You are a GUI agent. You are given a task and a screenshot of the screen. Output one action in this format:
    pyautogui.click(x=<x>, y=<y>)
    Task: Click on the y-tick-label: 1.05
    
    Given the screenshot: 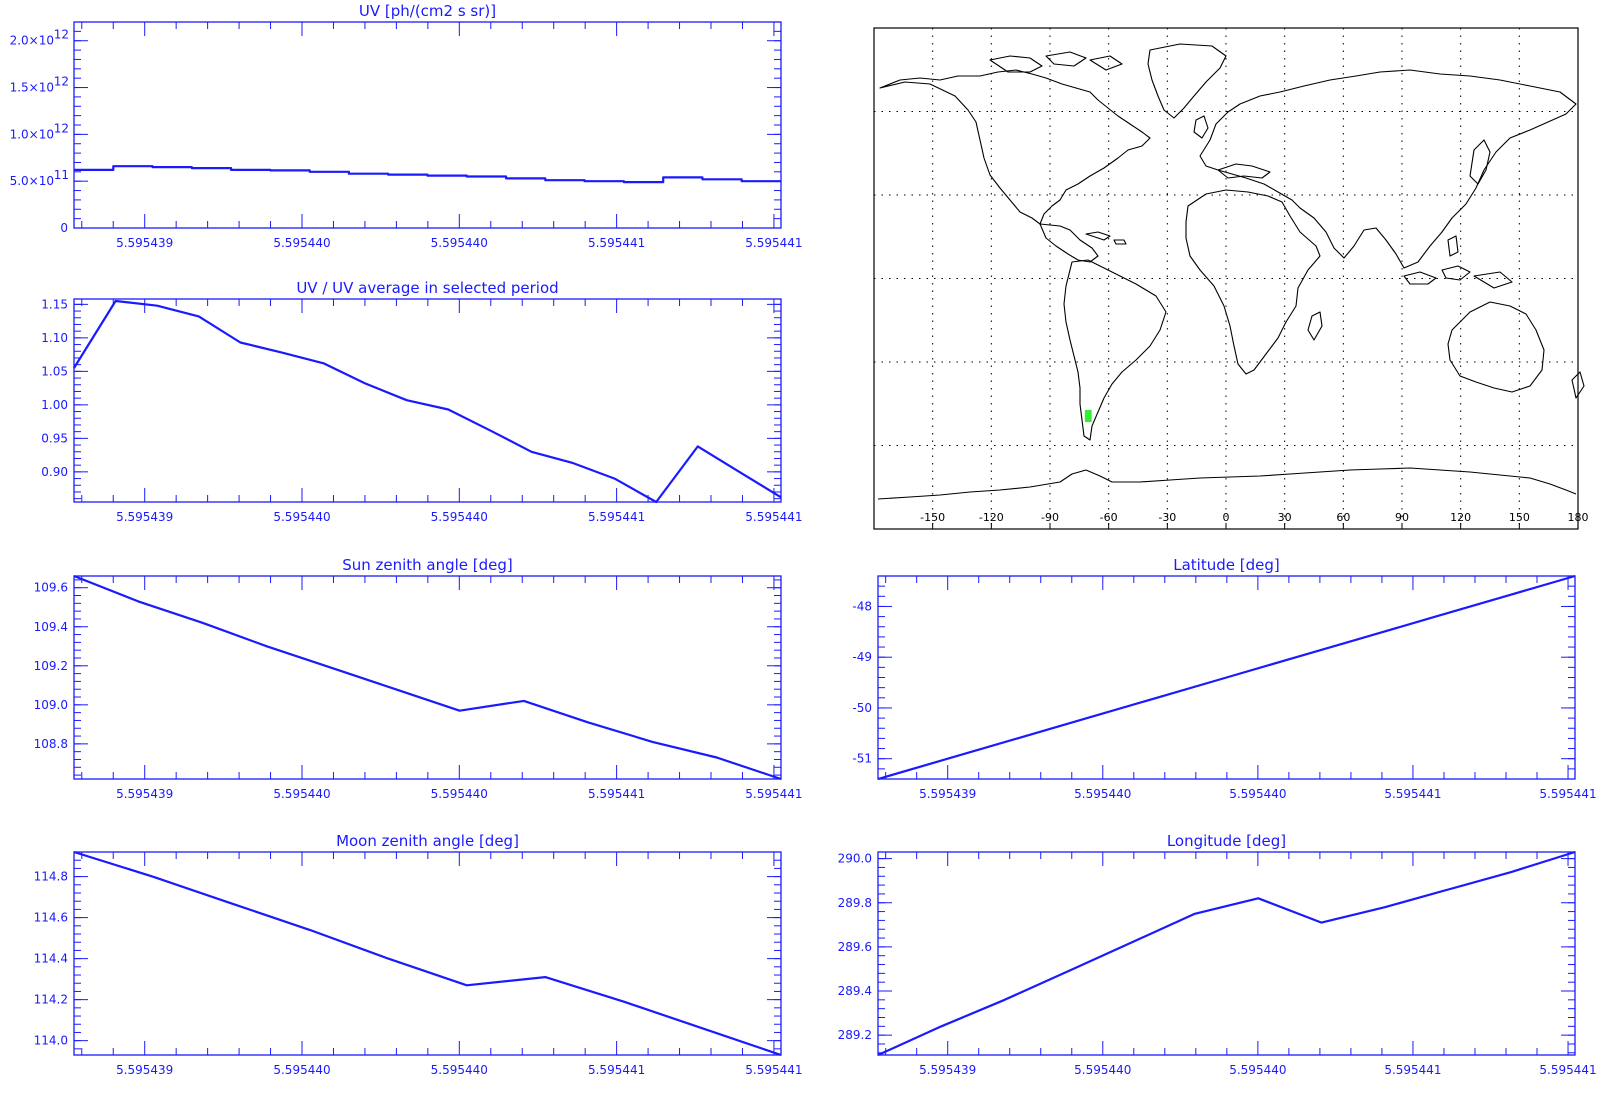 What is the action you would take?
    pyautogui.click(x=54, y=371)
    